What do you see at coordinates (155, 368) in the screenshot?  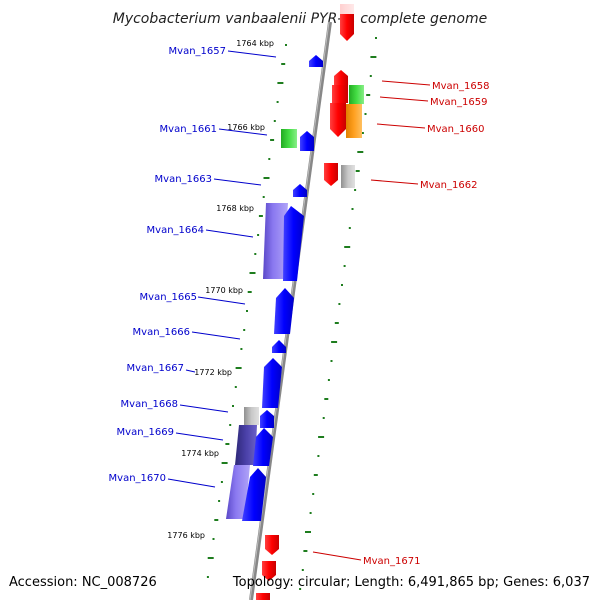 I see `gene-label-mvan-1667: Mvan_1667` at bounding box center [155, 368].